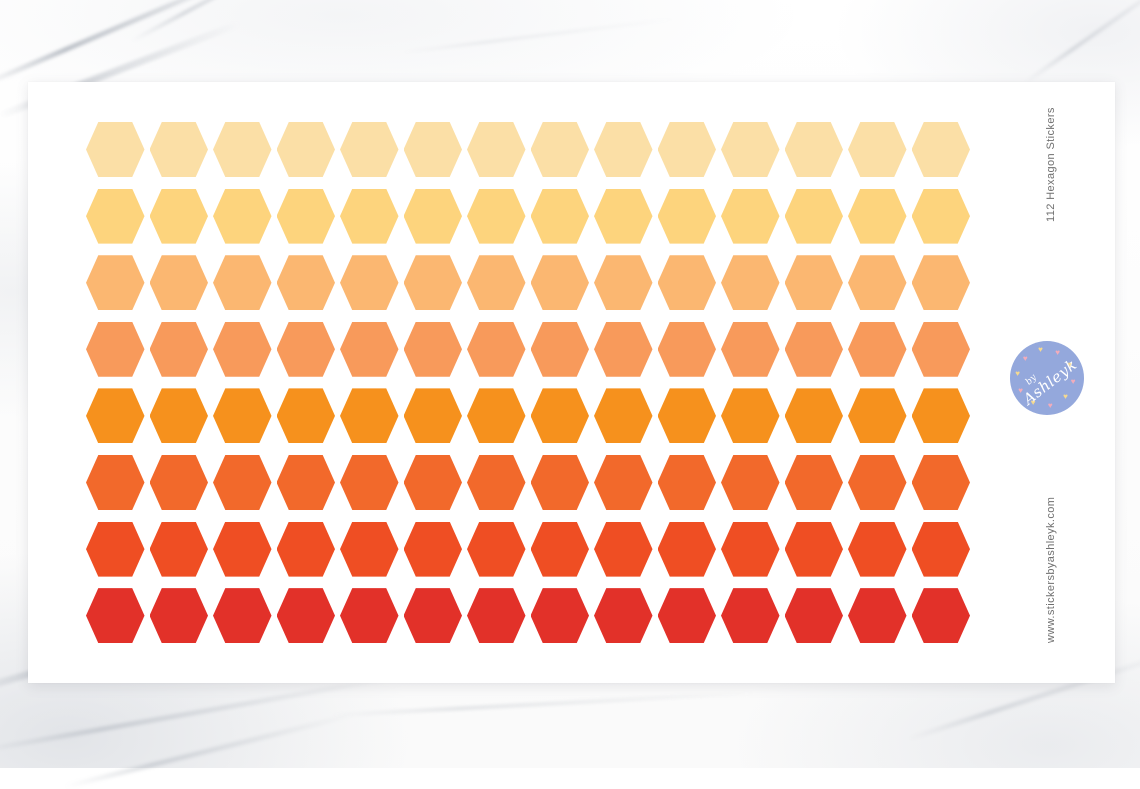 This screenshot has width=1140, height=789. Describe the element at coordinates (1051, 164) in the screenshot. I see `product-title: 112 Hexagon Stickers` at that location.